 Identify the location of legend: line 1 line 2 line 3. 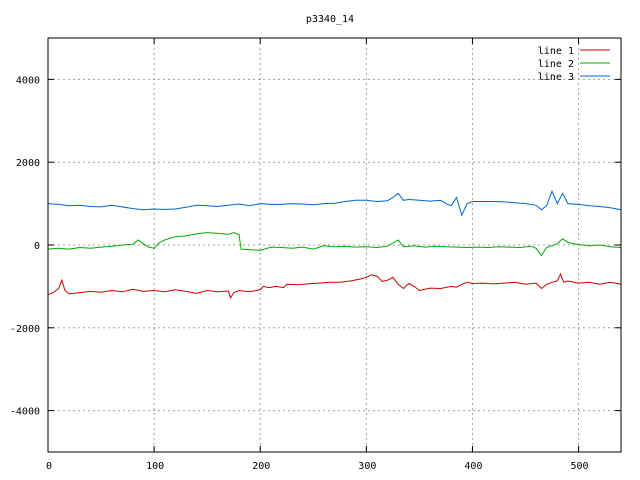
(574, 64).